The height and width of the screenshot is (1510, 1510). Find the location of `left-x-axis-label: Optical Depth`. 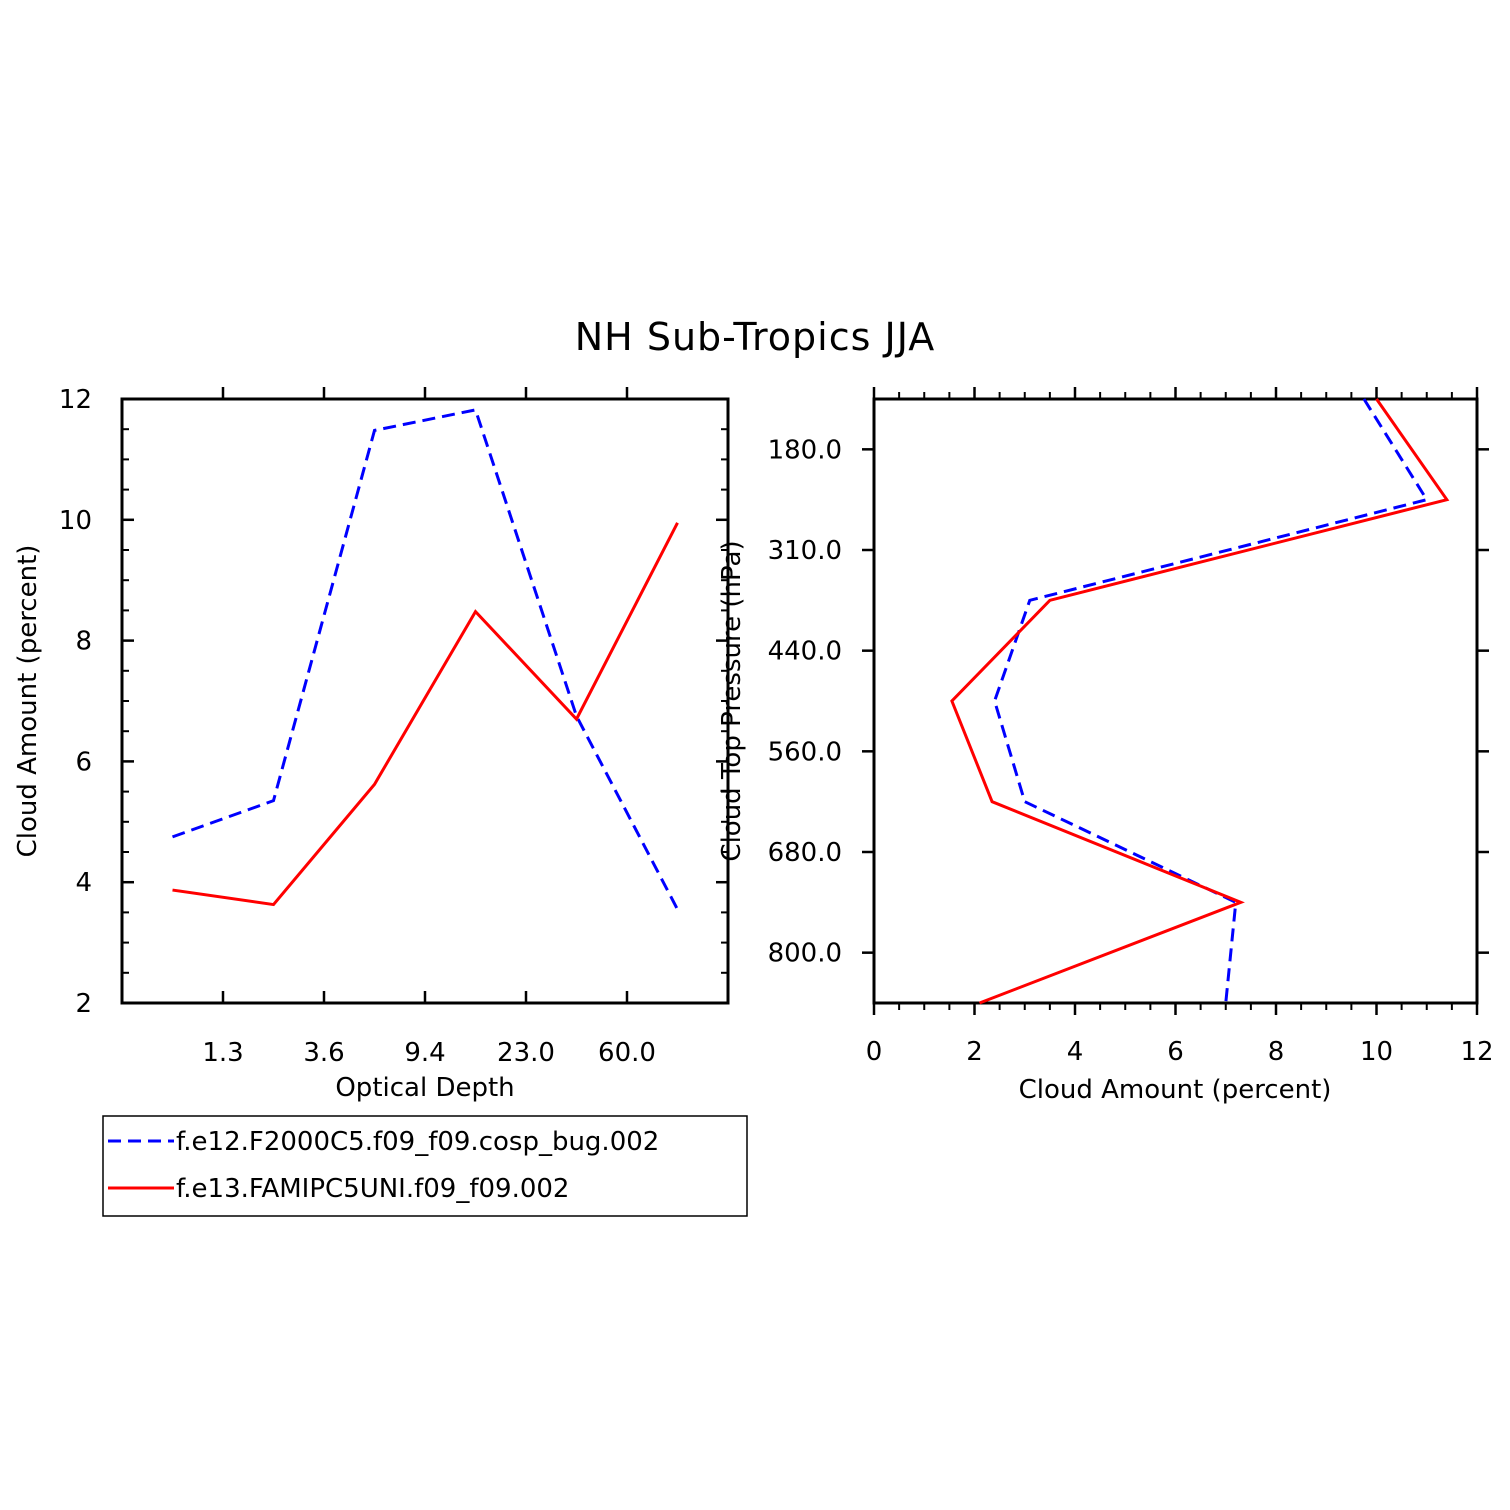

left-x-axis-label: Optical Depth is located at coordinates (424, 1088).